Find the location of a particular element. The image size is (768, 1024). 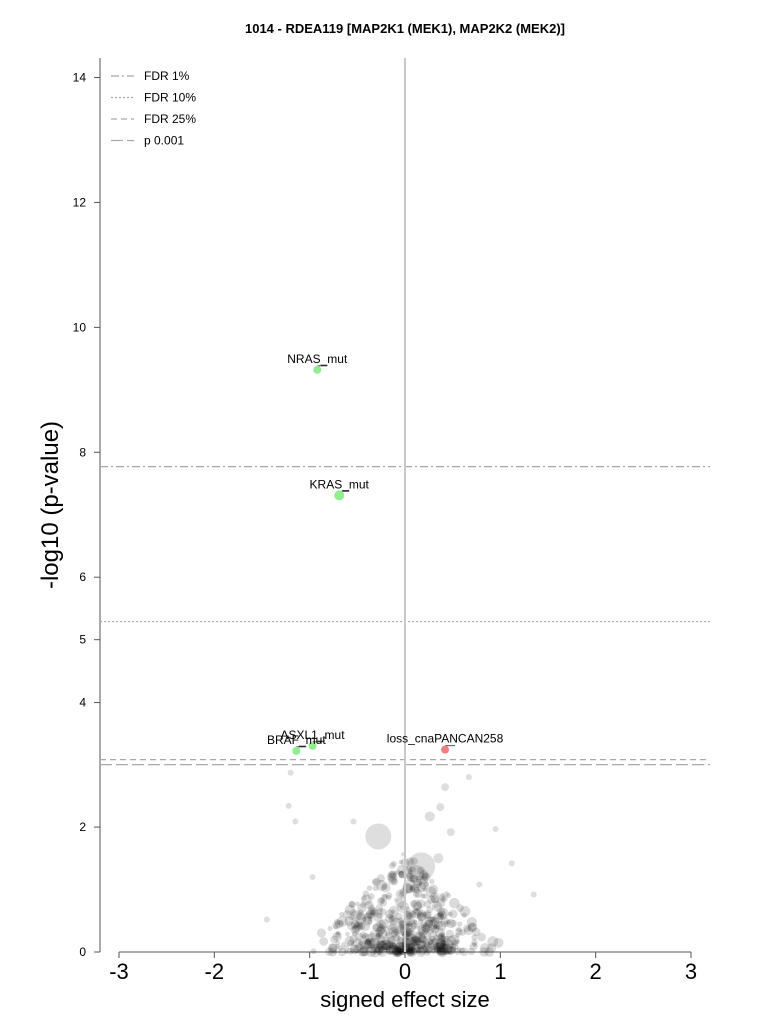

legend-label: p 0.001 is located at coordinates (164, 141).